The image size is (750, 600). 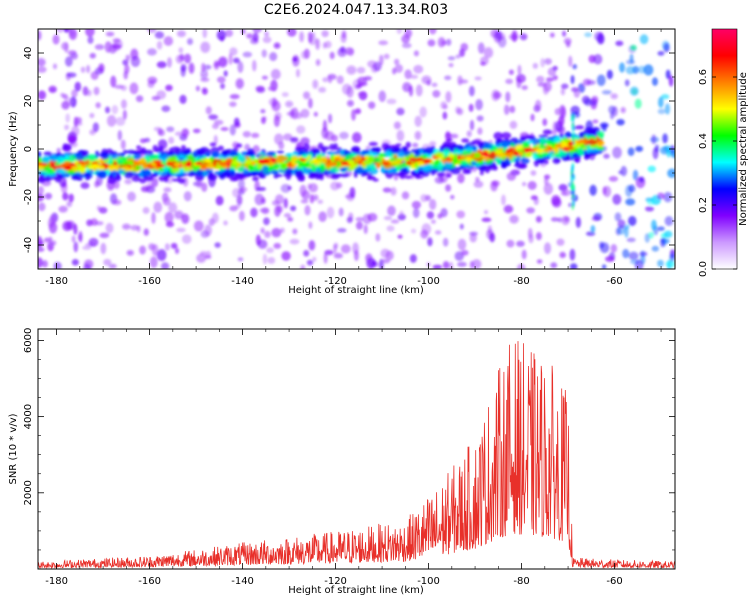 What do you see at coordinates (521, 581) in the screenshot?
I see `snr-x-tick-label: -80` at bounding box center [521, 581].